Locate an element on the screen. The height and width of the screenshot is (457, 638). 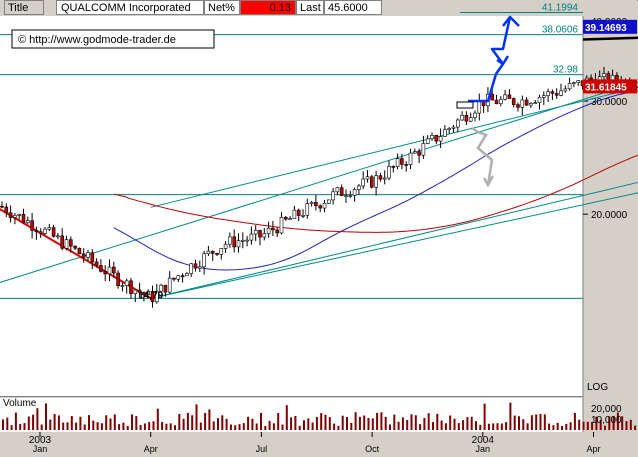
net-value: 0.13 is located at coordinates (268, 7).